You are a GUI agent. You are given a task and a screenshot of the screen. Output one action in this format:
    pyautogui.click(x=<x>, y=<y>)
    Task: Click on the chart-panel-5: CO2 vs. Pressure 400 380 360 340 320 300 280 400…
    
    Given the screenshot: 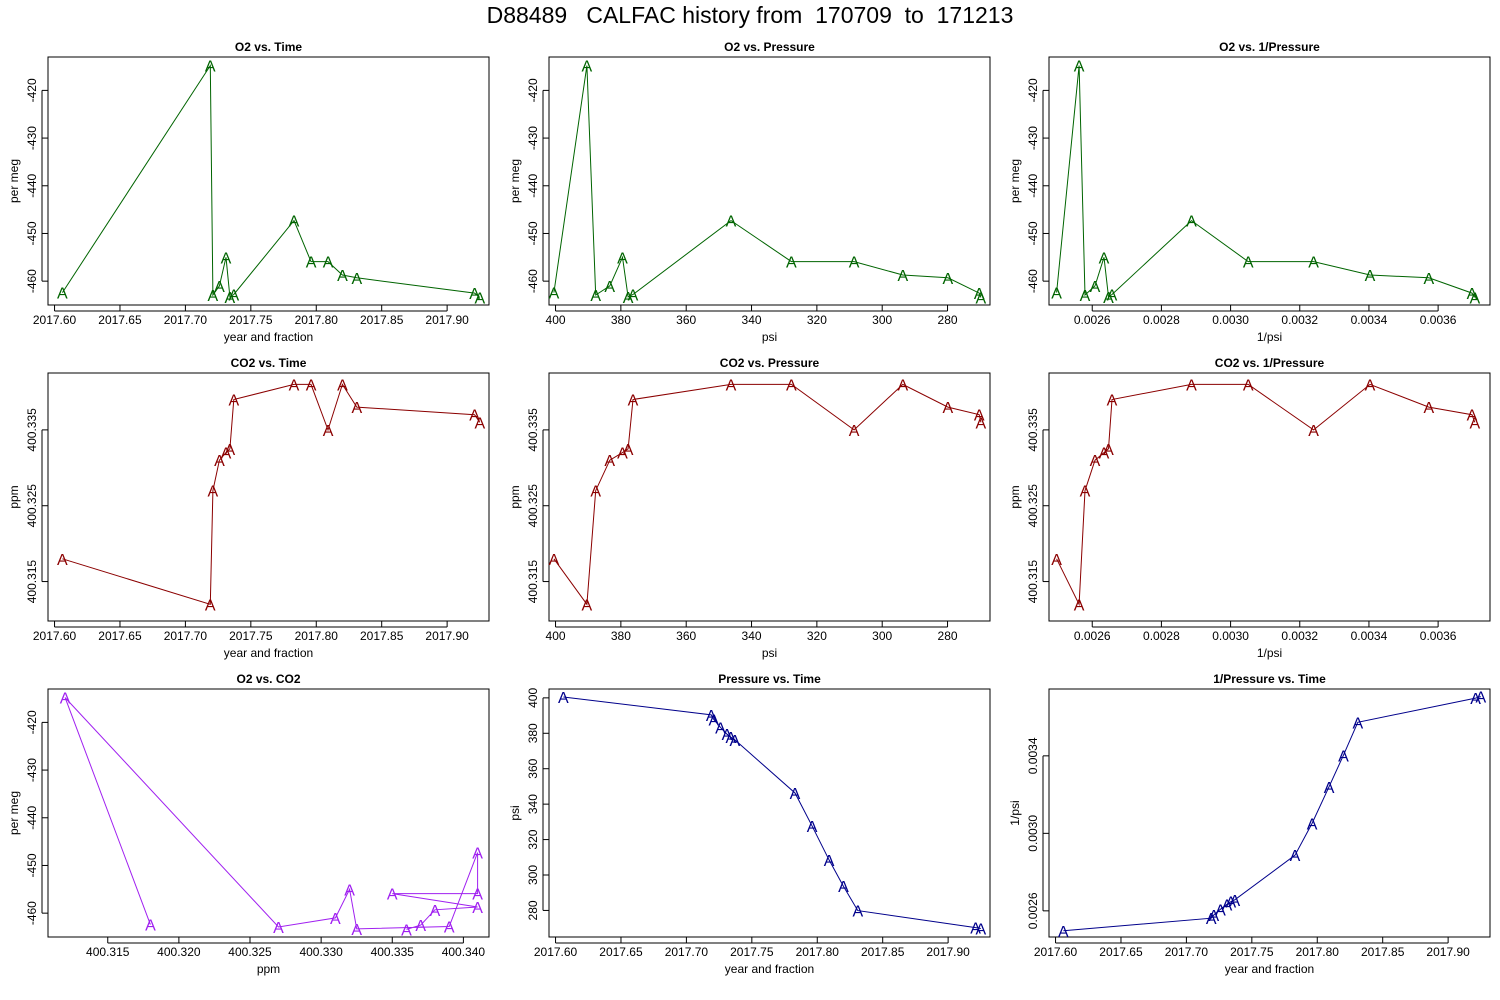 What is the action you would take?
    pyautogui.click(x=749, y=508)
    